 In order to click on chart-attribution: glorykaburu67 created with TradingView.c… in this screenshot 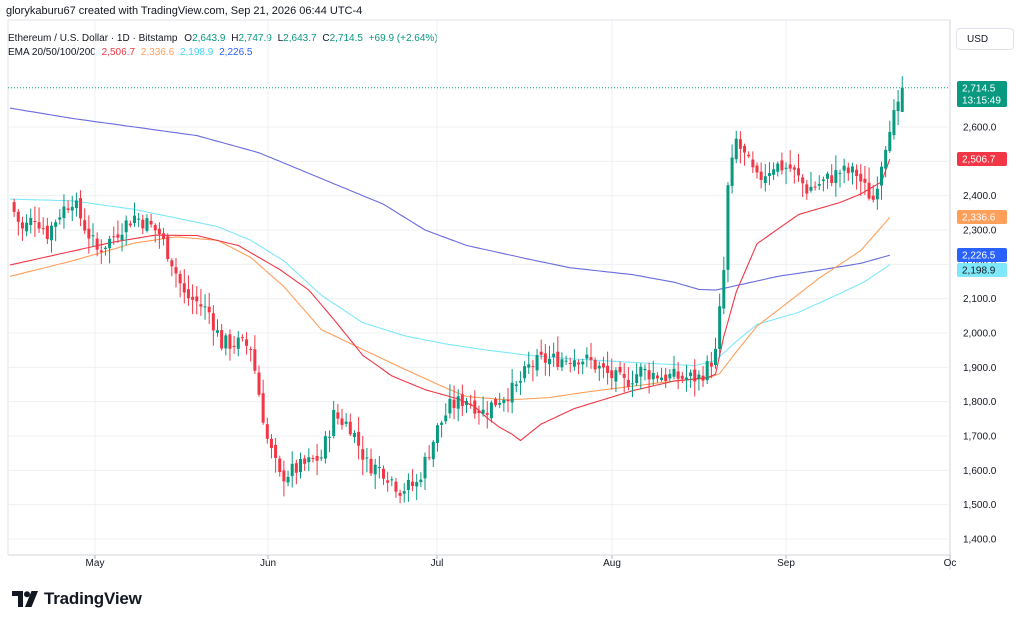, I will do `click(184, 11)`.